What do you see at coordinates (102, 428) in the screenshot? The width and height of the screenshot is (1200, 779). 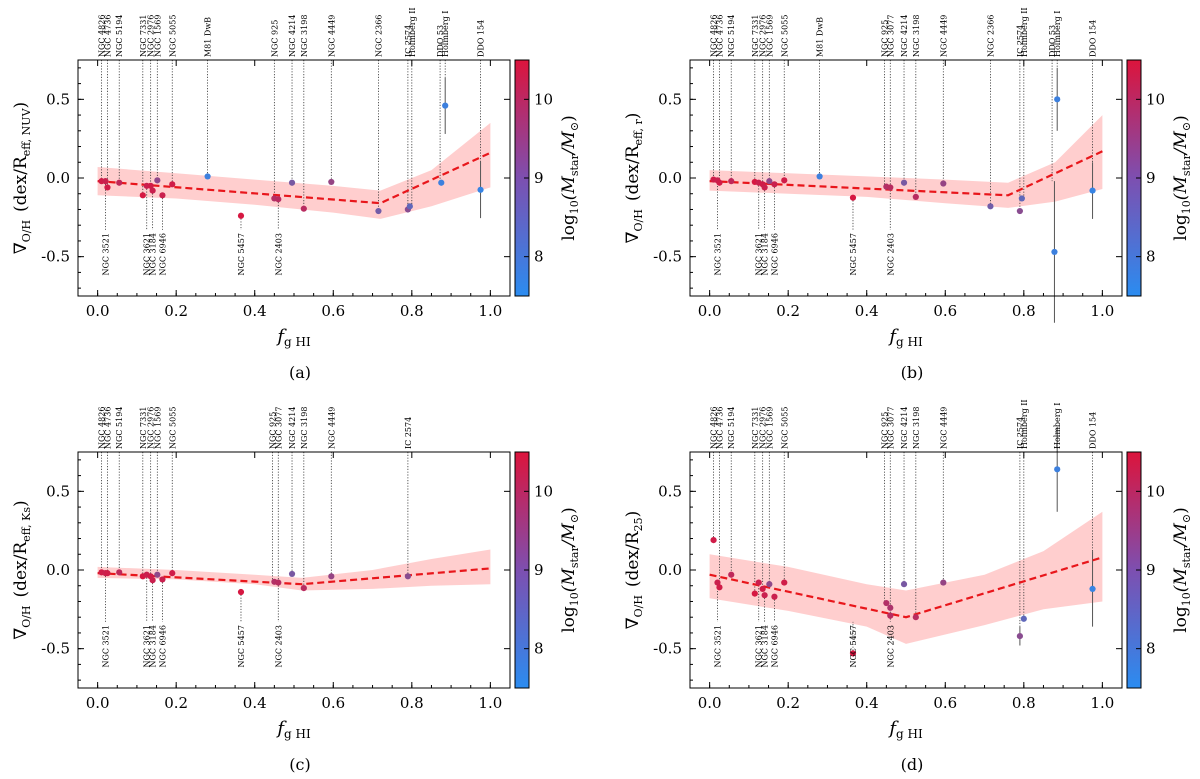 I see `galaxy-label: NGC 4826` at bounding box center [102, 428].